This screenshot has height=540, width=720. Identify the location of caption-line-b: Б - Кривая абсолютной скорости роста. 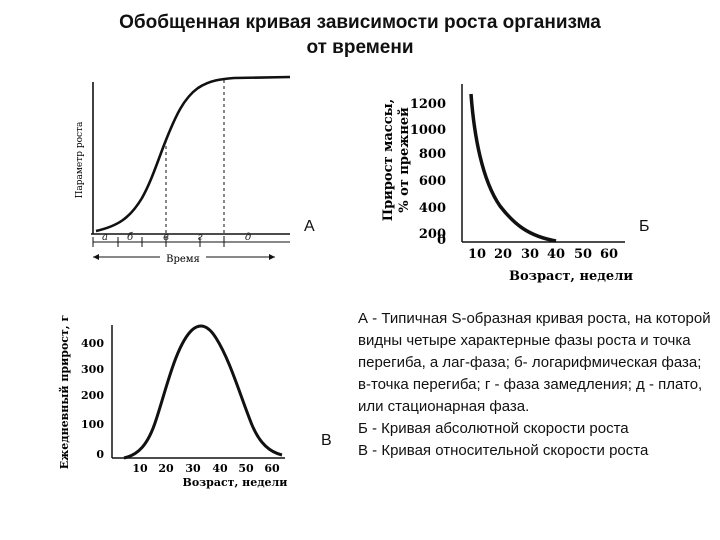
(493, 428).